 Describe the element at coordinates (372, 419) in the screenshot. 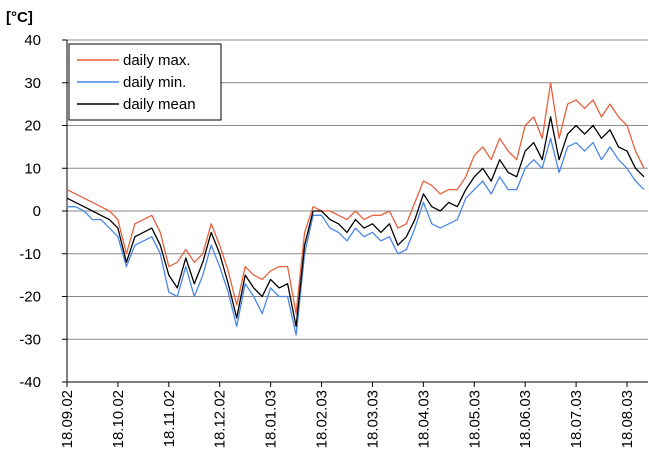

I see `x-tick-label: 18.03.03` at that location.